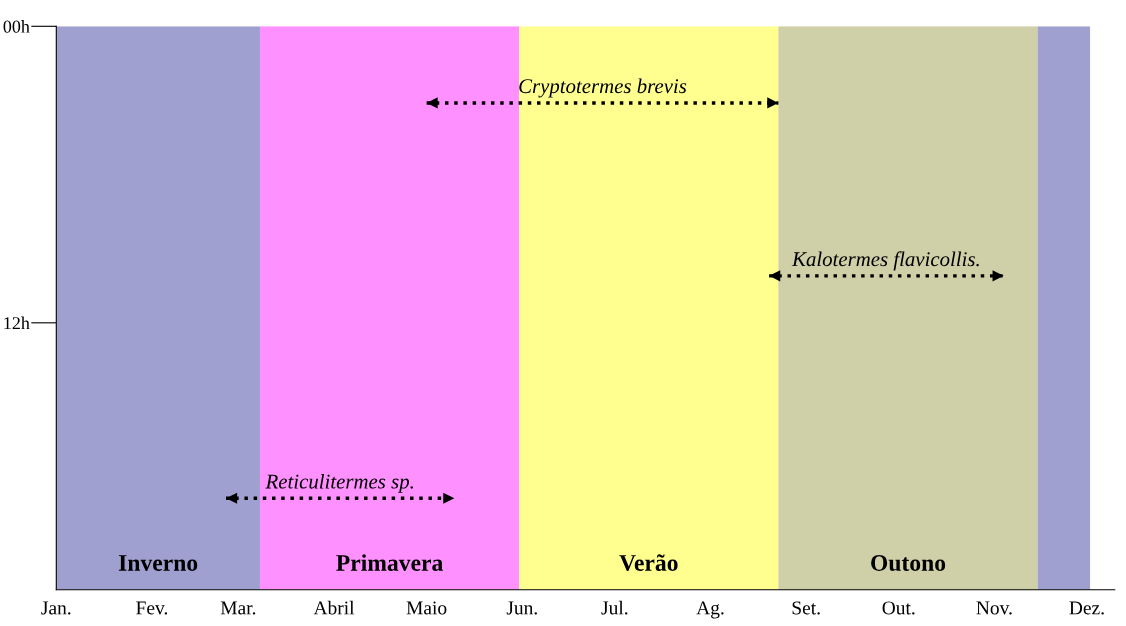  I want to click on x-tick-label: Dez., so click(1086, 608).